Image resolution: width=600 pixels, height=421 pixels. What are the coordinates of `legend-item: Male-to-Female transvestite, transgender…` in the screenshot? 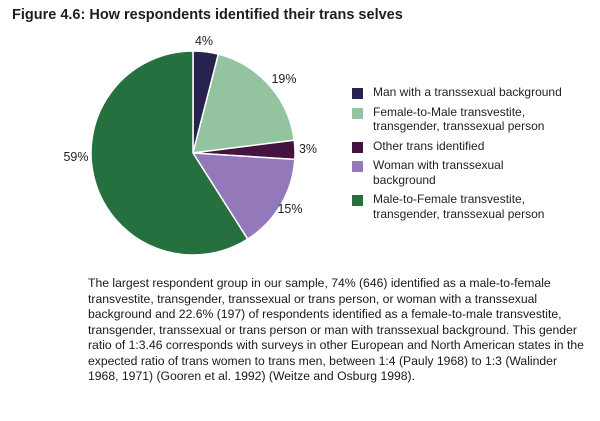 It's located at (472, 206).